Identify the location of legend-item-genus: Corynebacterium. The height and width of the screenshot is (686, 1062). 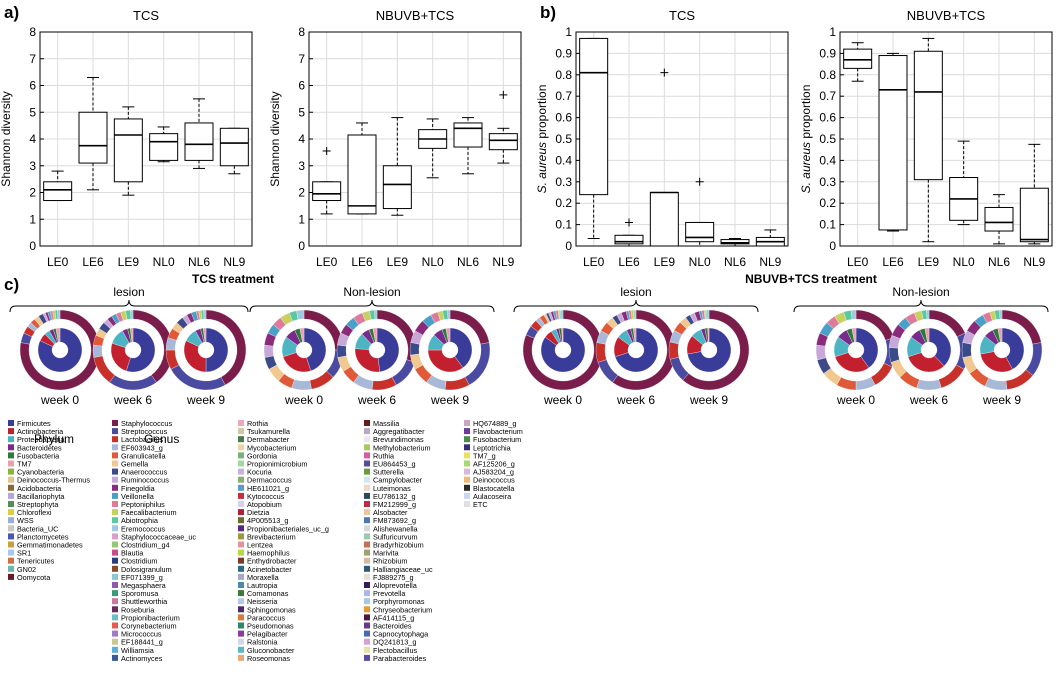
(144, 626).